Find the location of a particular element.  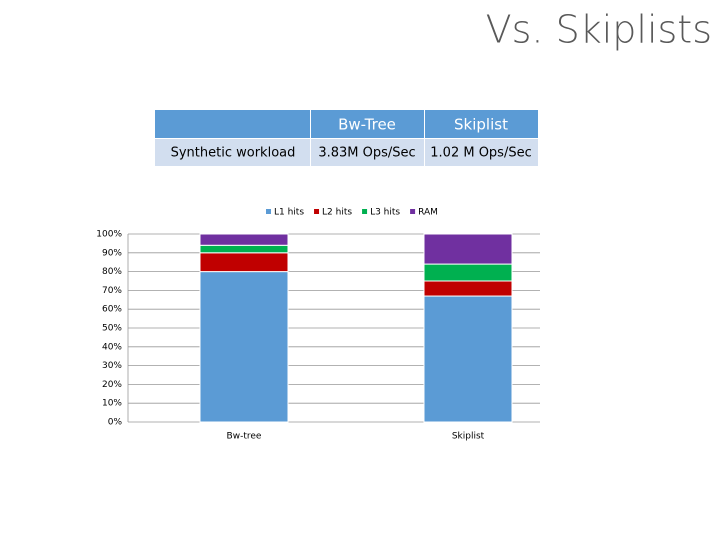

table-cell-text: 3.83M Ops/Sec is located at coordinates (366, 153).